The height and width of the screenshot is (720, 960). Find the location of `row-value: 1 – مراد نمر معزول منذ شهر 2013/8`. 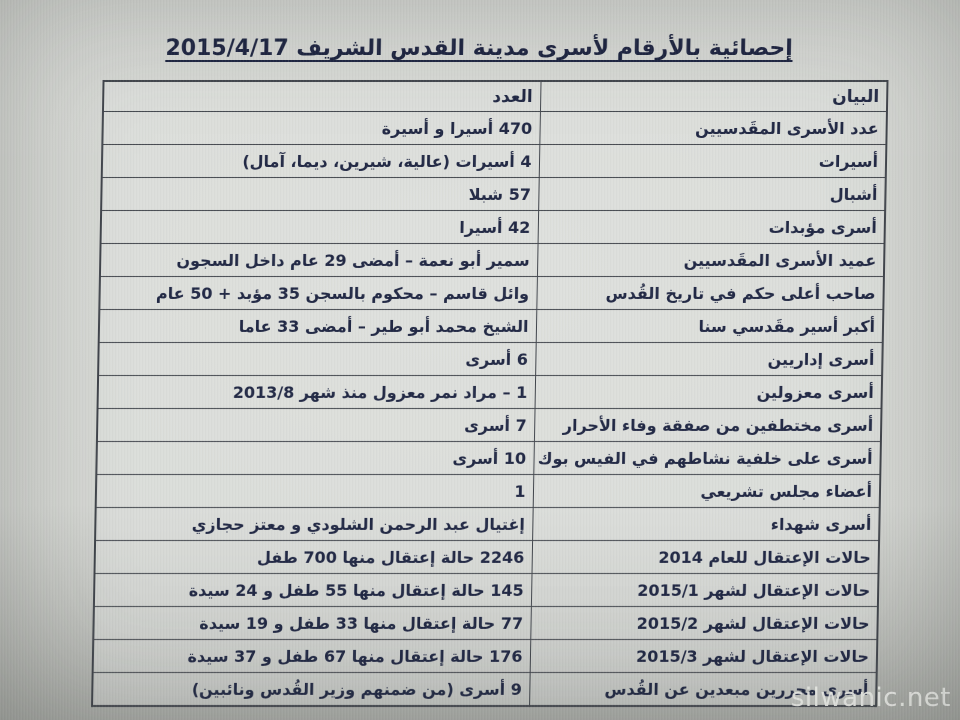

row-value: 1 – مراد نمر معزول منذ شهر 2013/8 is located at coordinates (316, 392).